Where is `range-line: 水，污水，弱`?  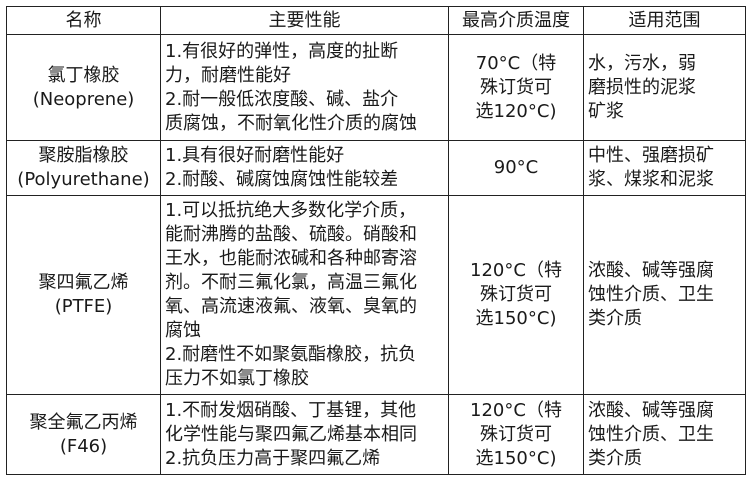
range-line: 水，污水，弱 is located at coordinates (642, 63).